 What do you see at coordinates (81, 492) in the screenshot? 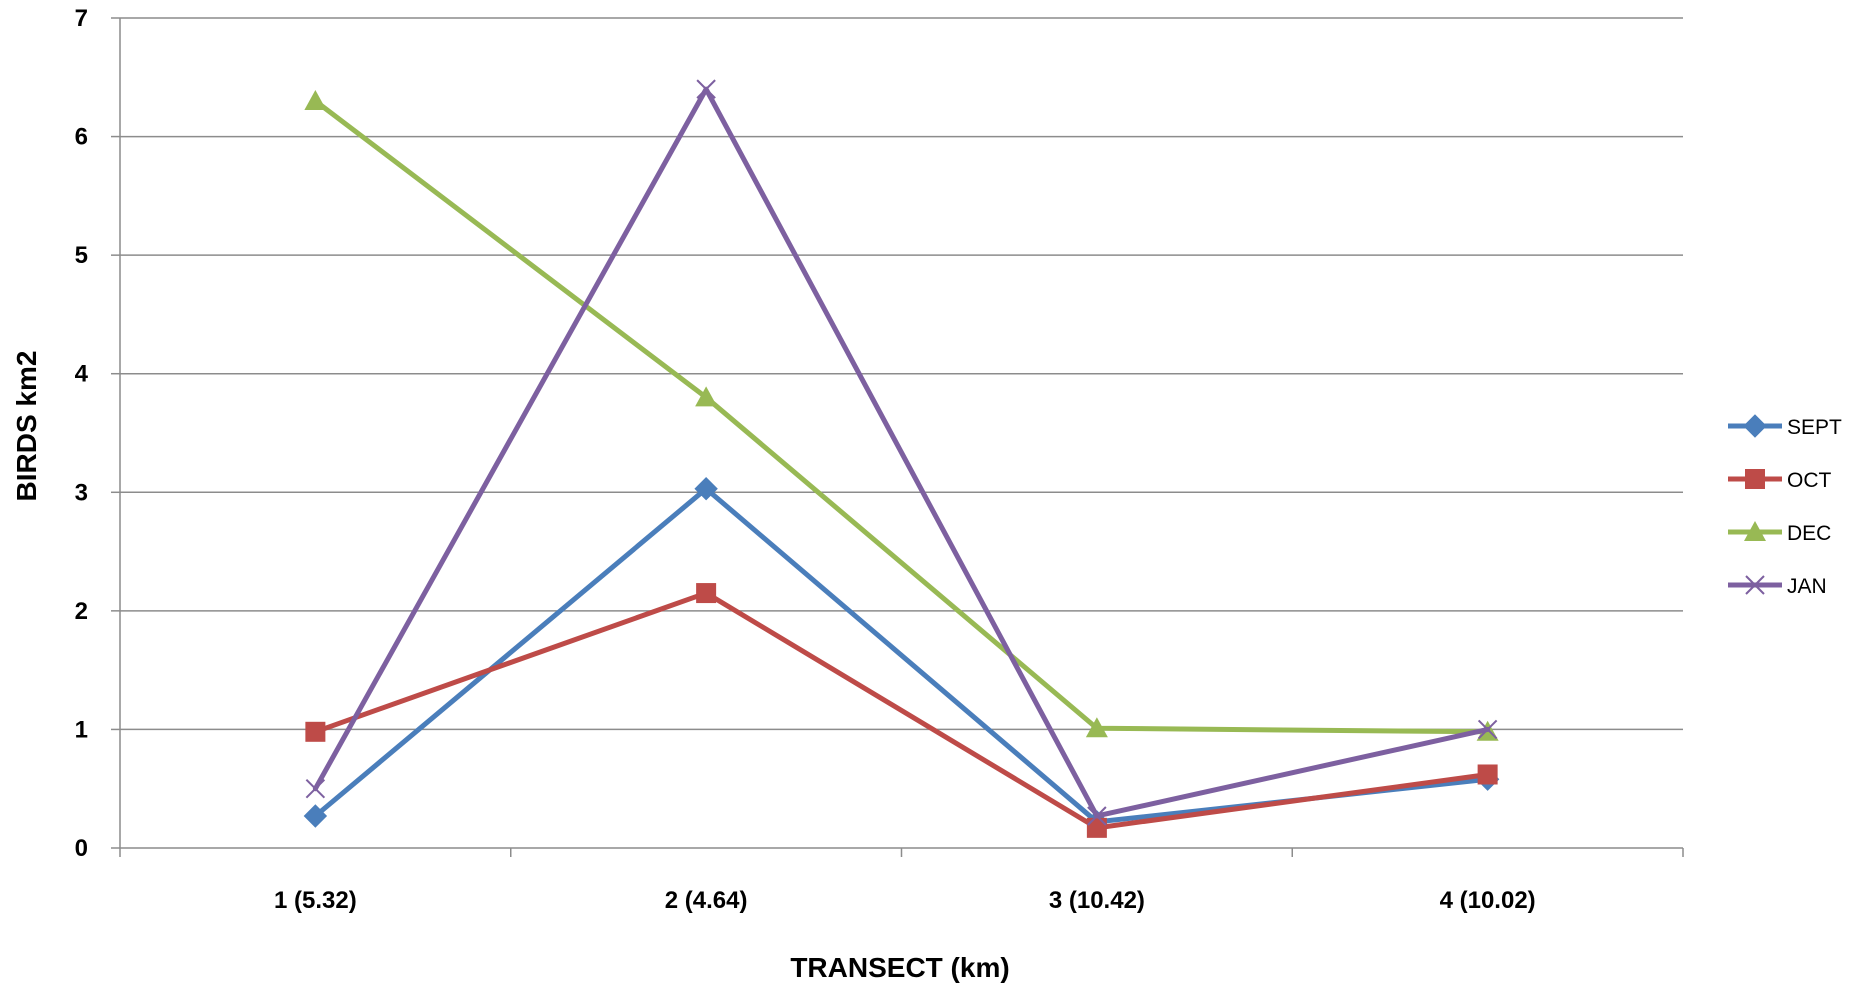
I see `y-tick-label: 3` at bounding box center [81, 492].